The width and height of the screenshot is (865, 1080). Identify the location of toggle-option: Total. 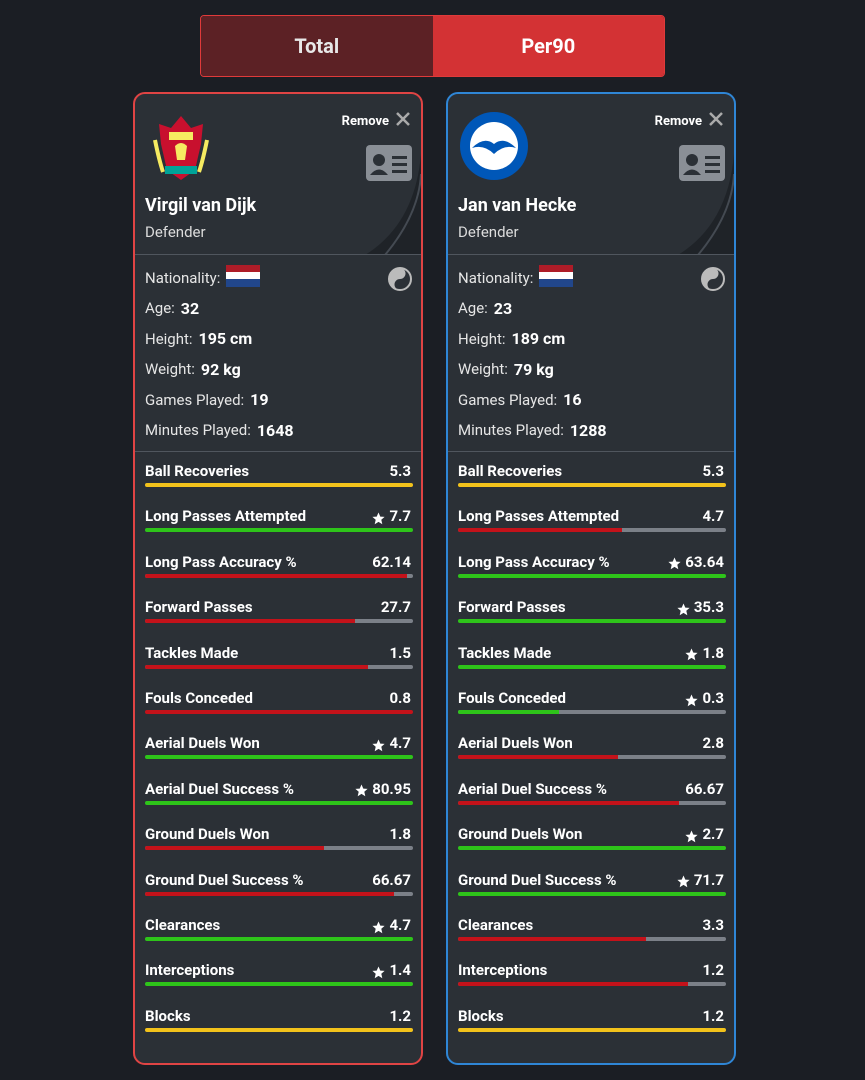
(317, 46).